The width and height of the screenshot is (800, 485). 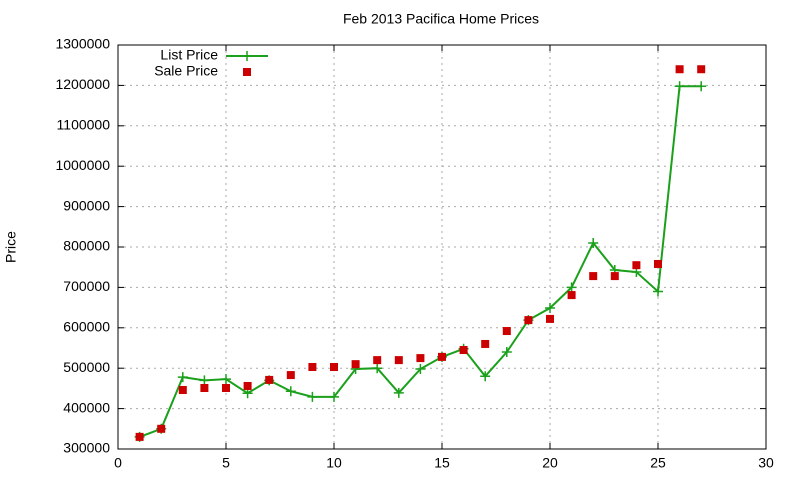 I want to click on y-tick-label: 1000000, so click(x=82, y=165).